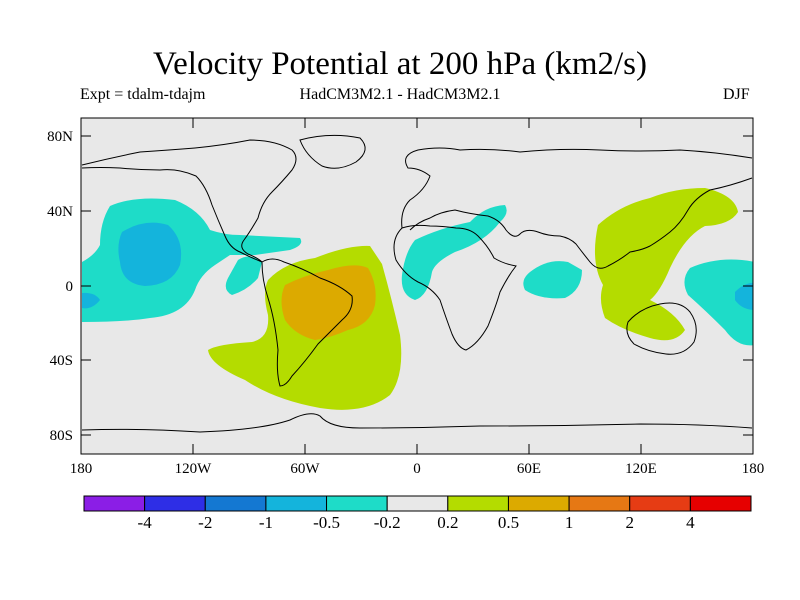  I want to click on lon-label-120e: 120E, so click(641, 469).